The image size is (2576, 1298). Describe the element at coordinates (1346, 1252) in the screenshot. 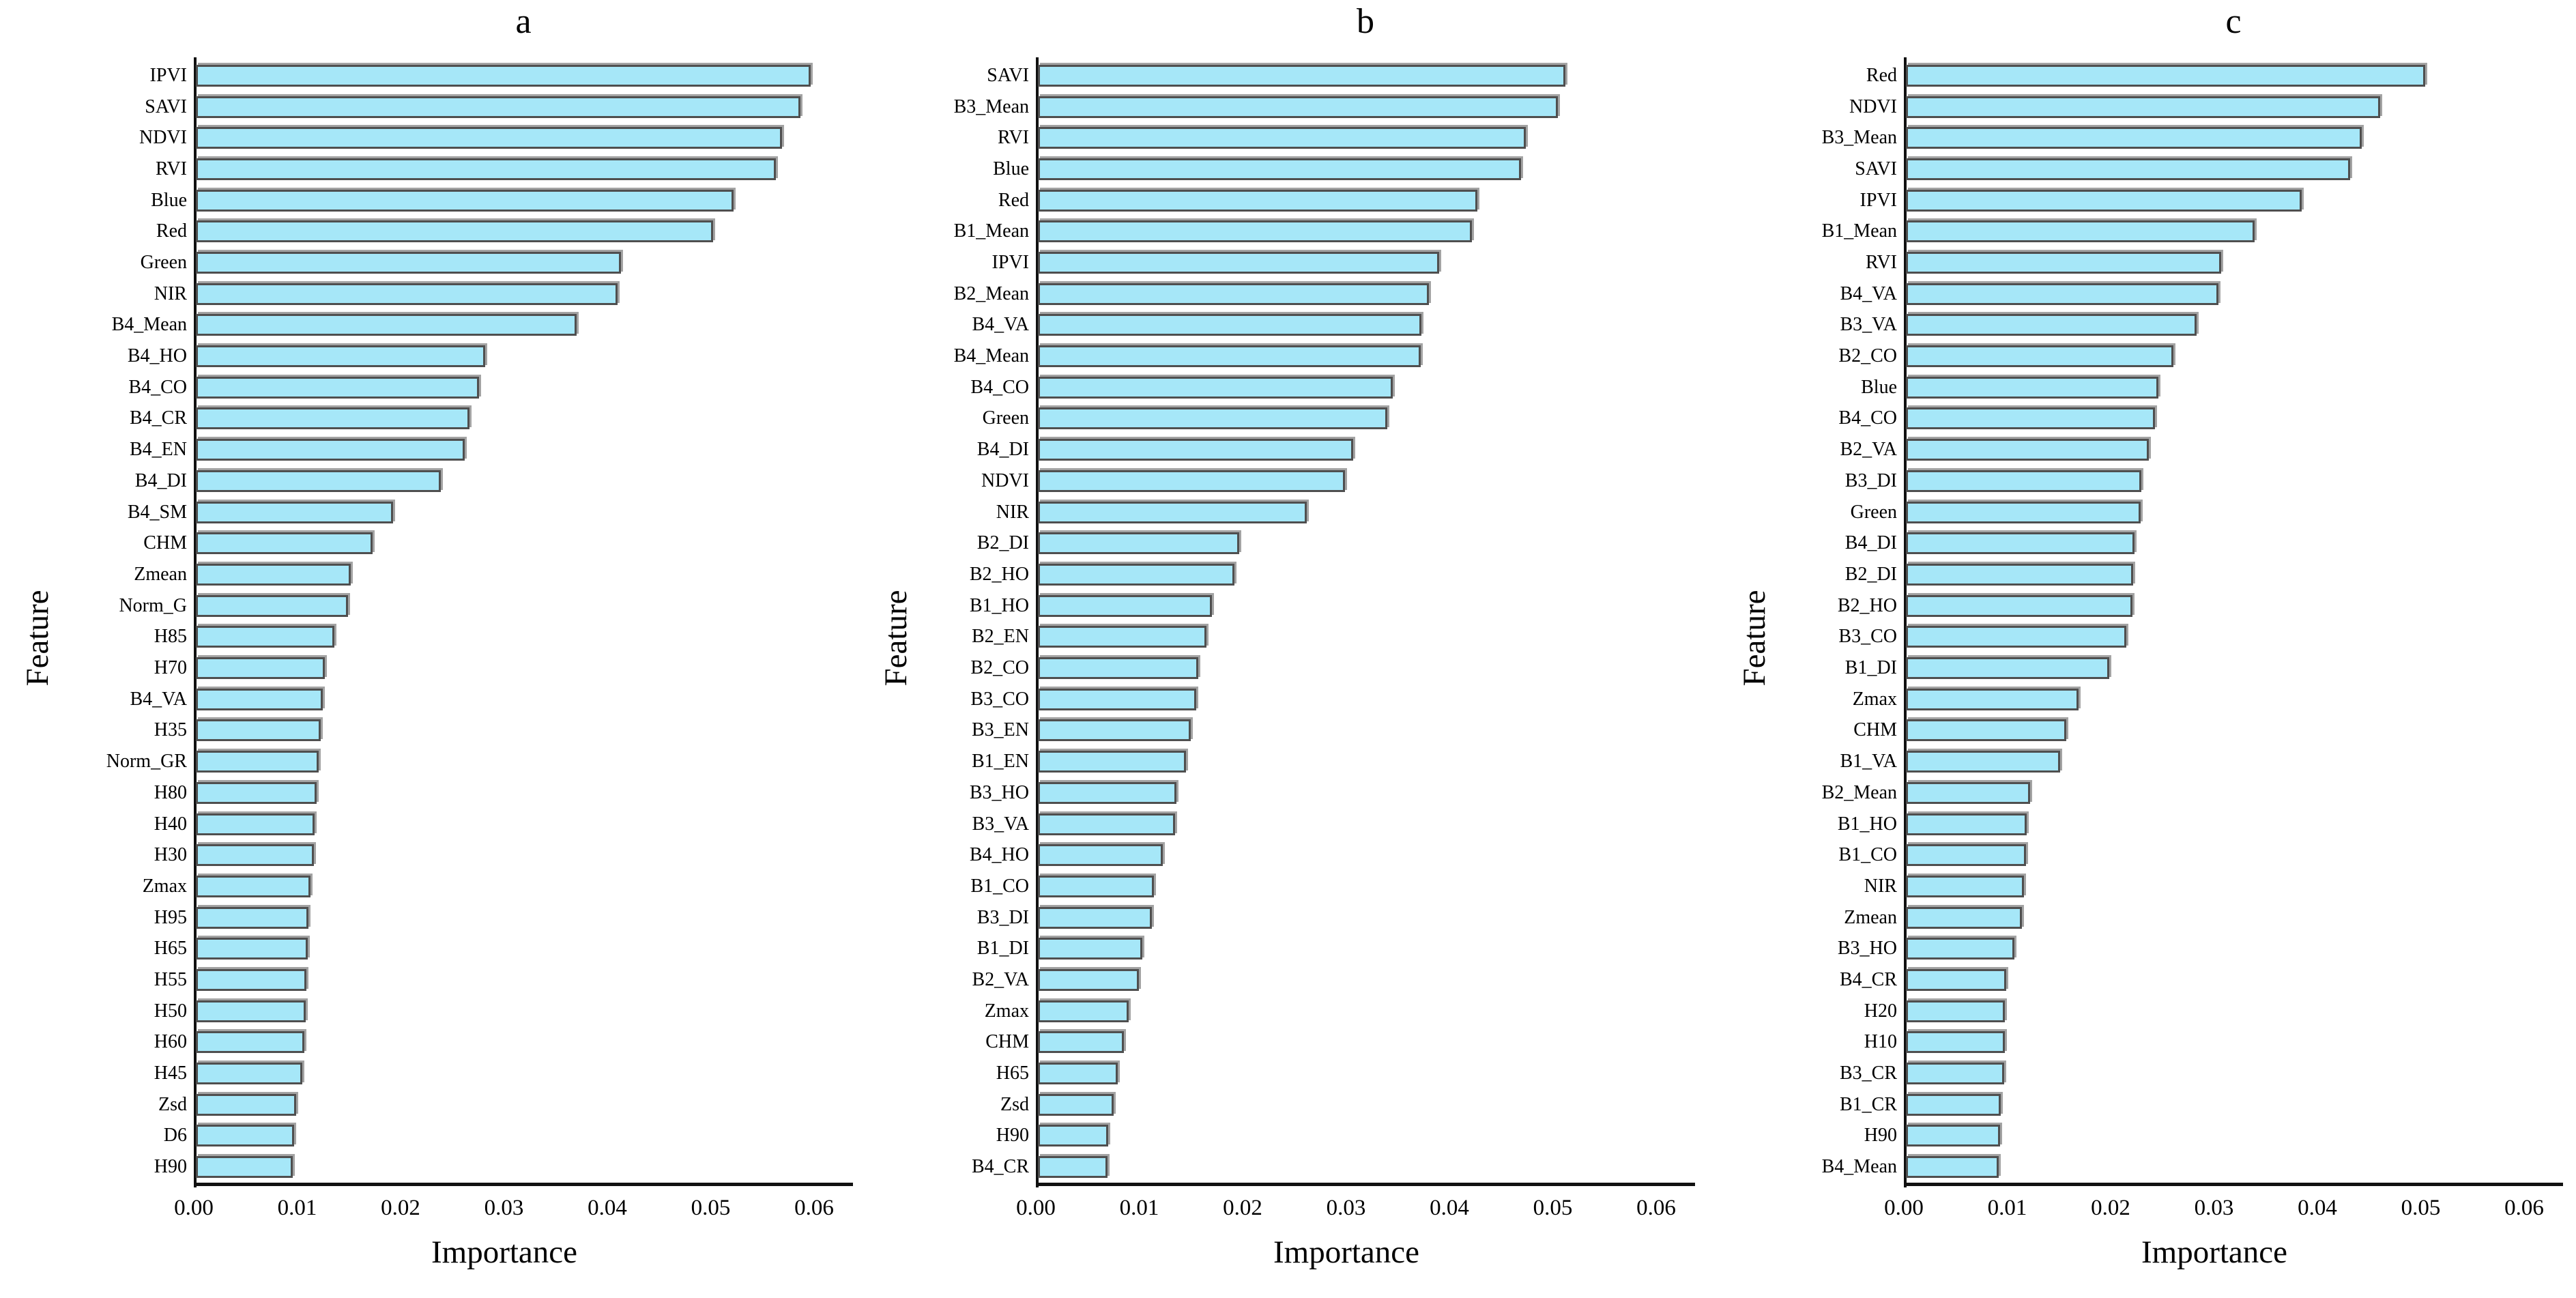

I see `x-axis-label-b: Importance` at that location.